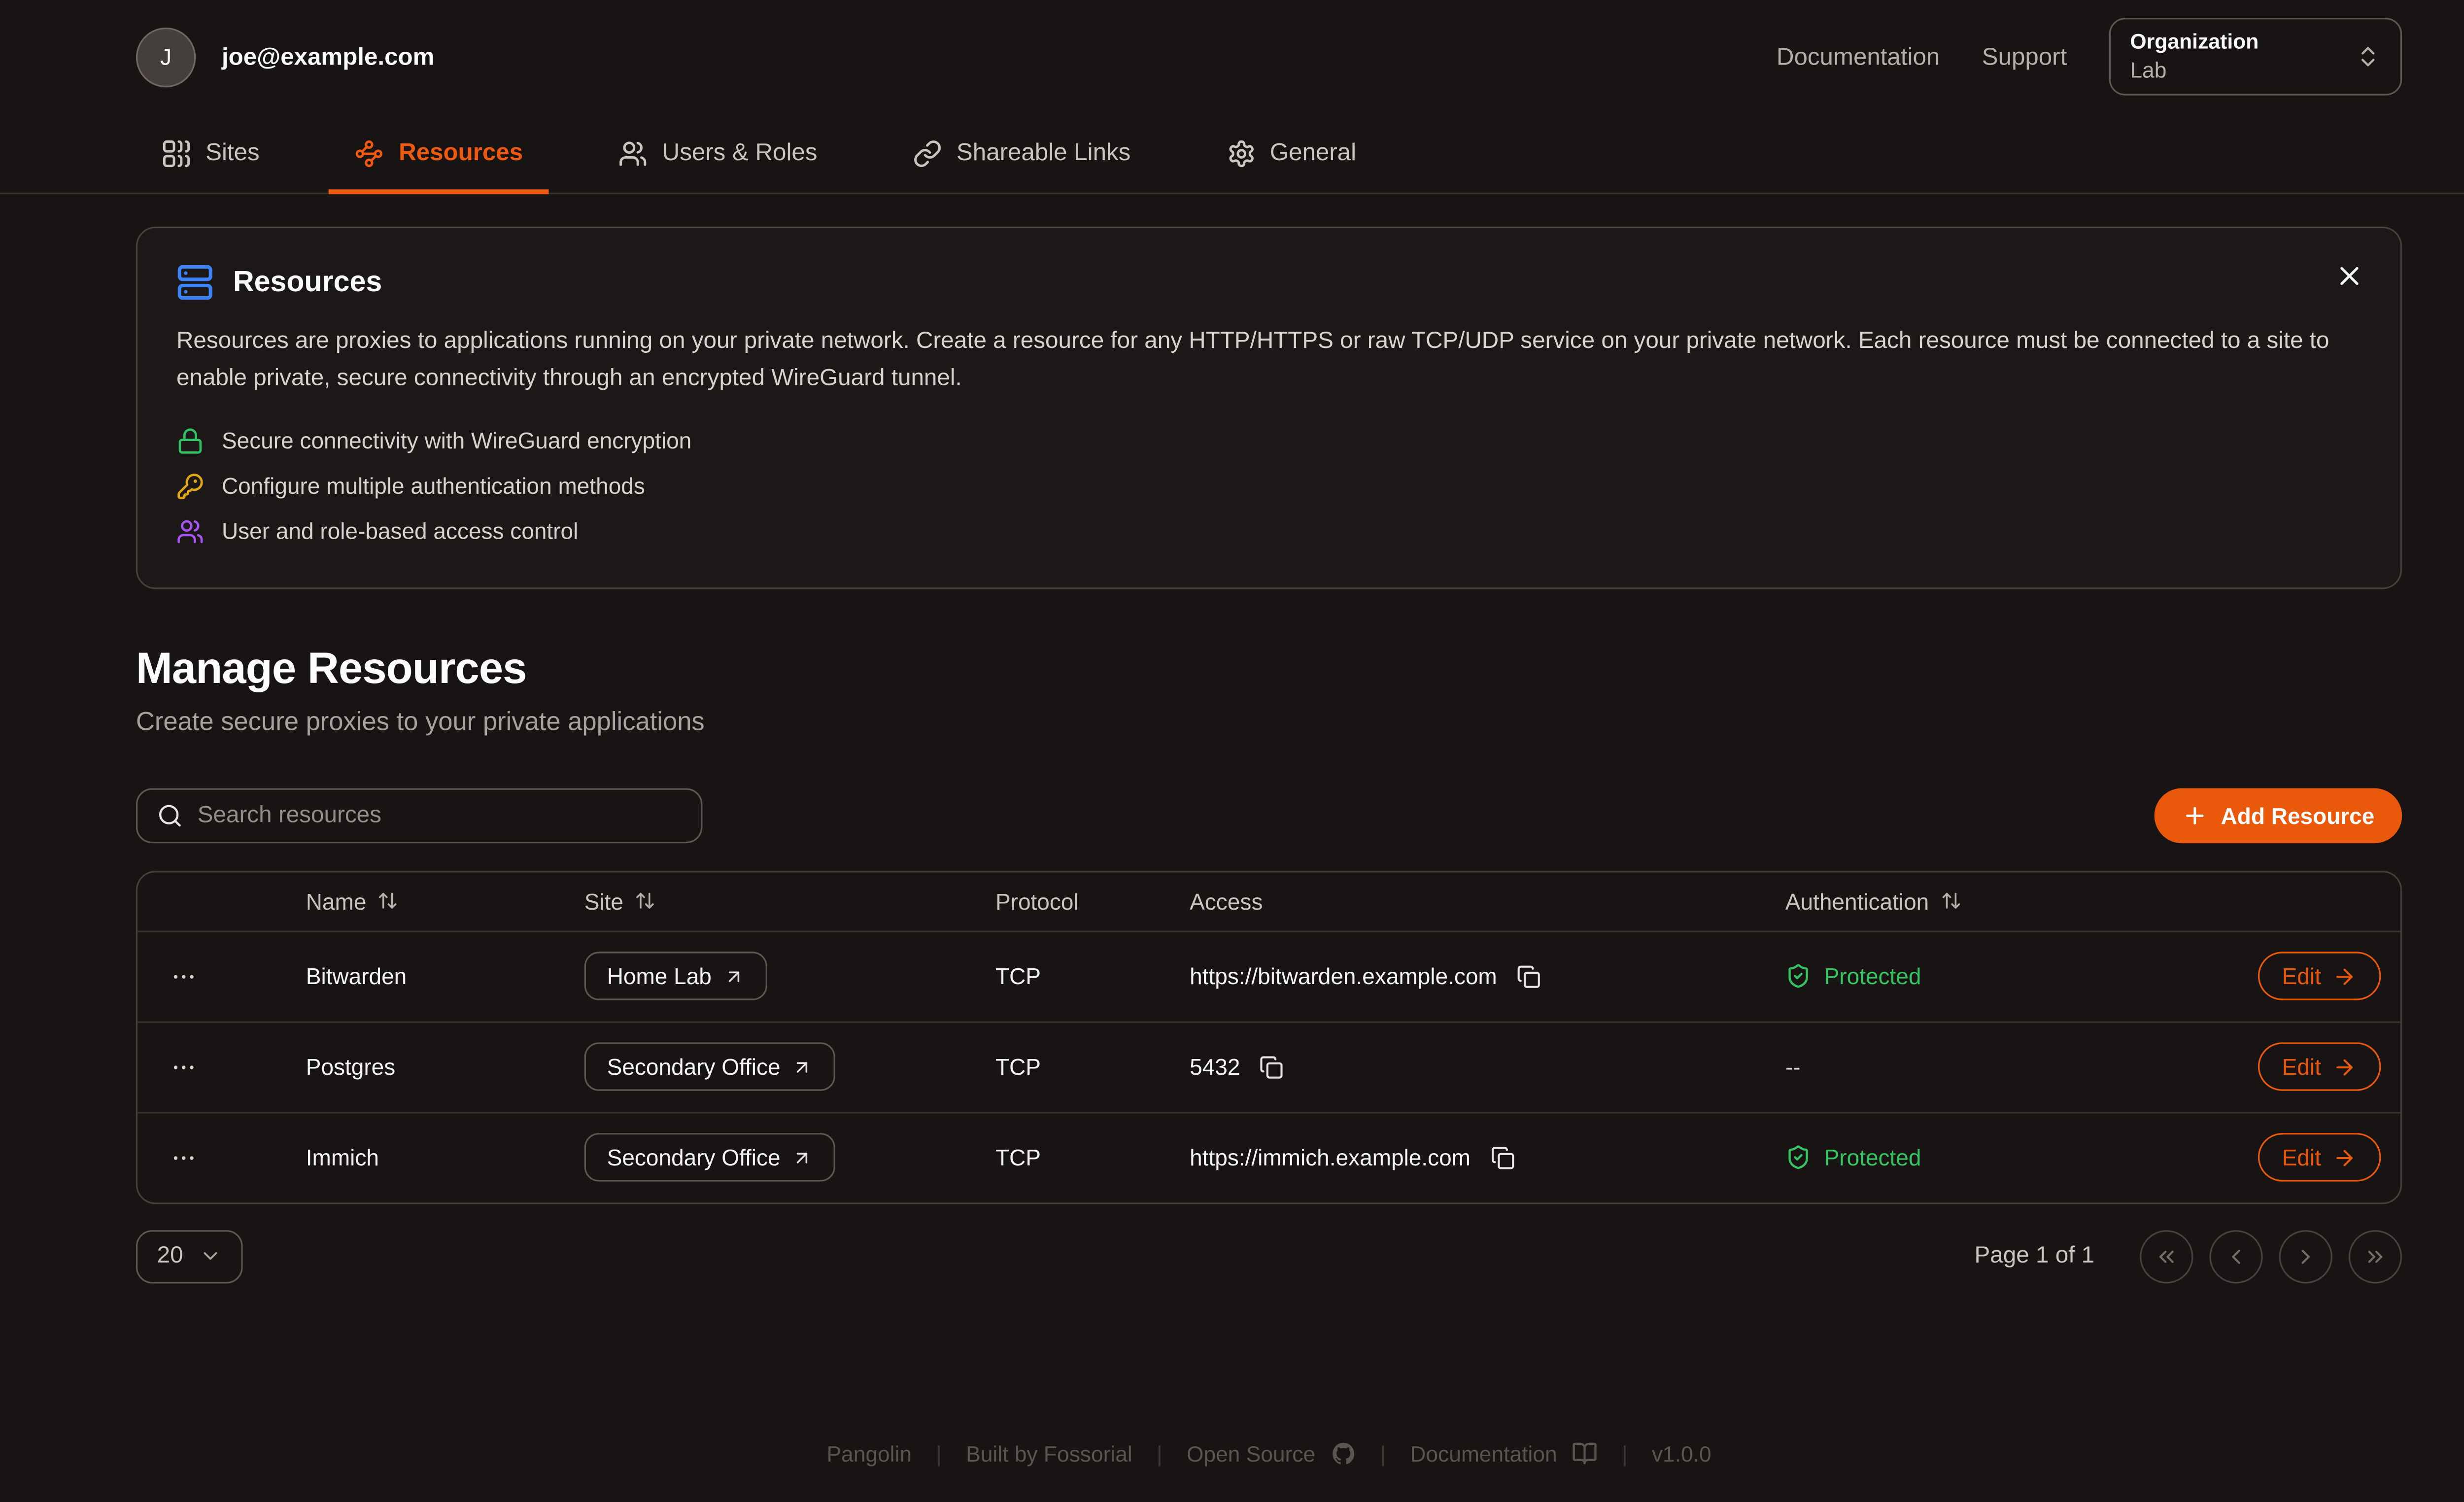 This screenshot has height=1502, width=2464. What do you see at coordinates (190, 486) in the screenshot?
I see `key-icon` at bounding box center [190, 486].